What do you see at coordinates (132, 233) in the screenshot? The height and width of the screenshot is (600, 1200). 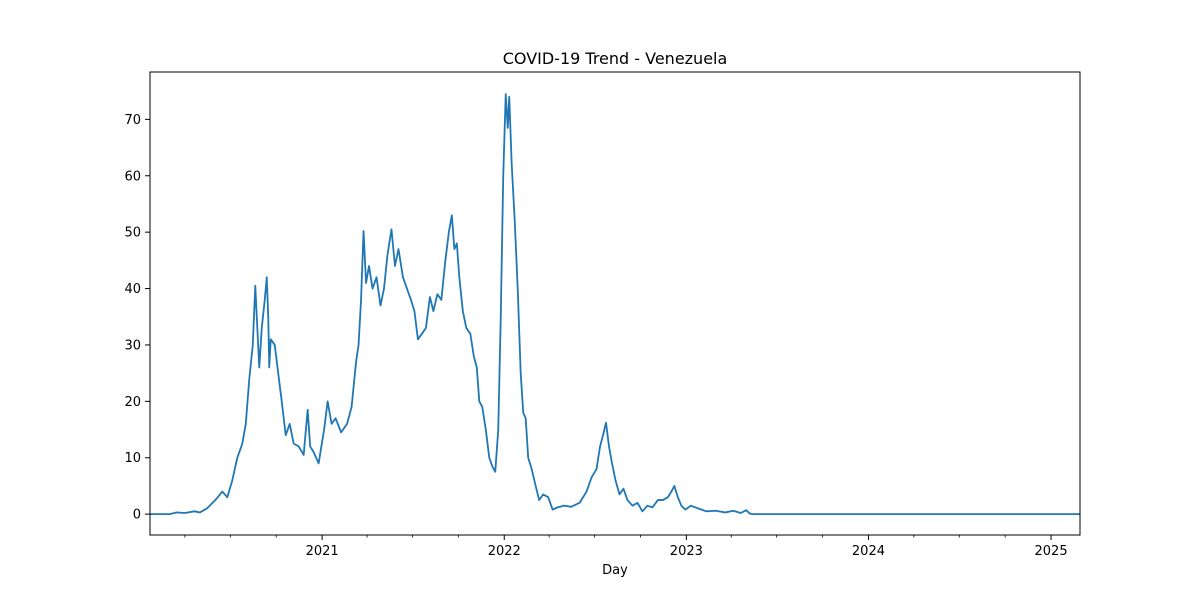 I see `y-tick-label: 50` at bounding box center [132, 233].